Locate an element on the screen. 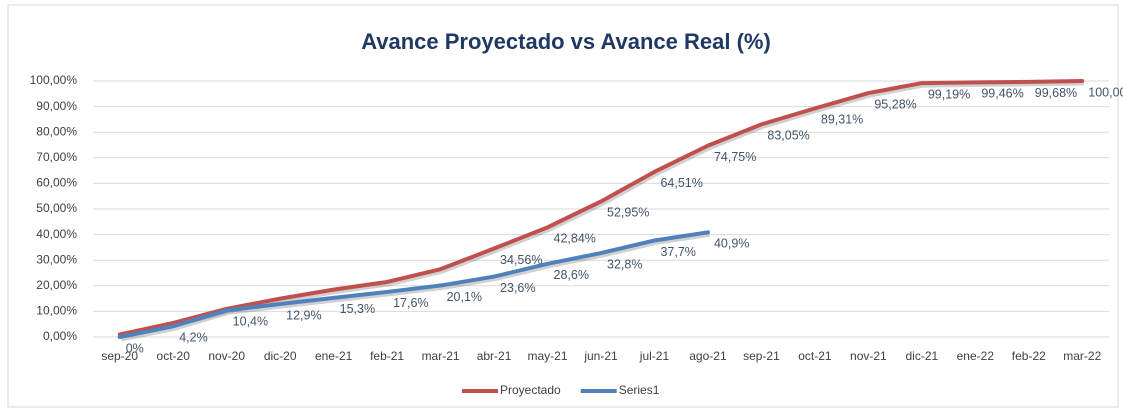  x-tick-label: jul-21 is located at coordinates (654, 356).